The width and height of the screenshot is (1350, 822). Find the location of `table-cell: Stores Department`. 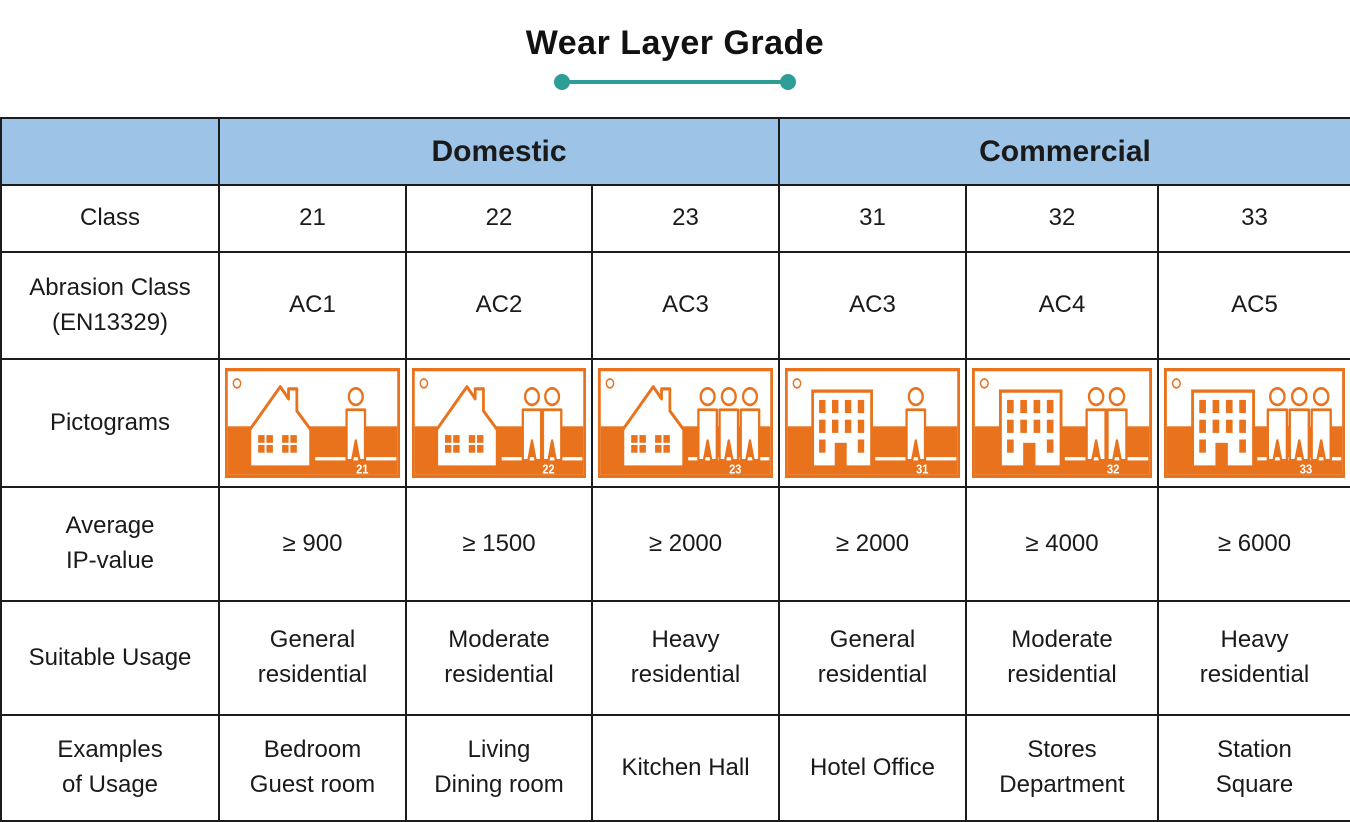

table-cell: Stores Department is located at coordinates (1062, 768).